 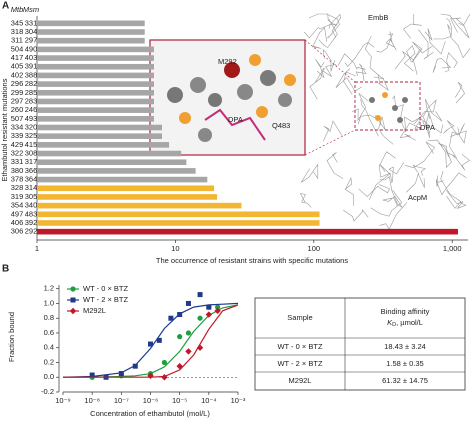 I want to click on y-tick-label: 0.2, so click(x=49, y=361).